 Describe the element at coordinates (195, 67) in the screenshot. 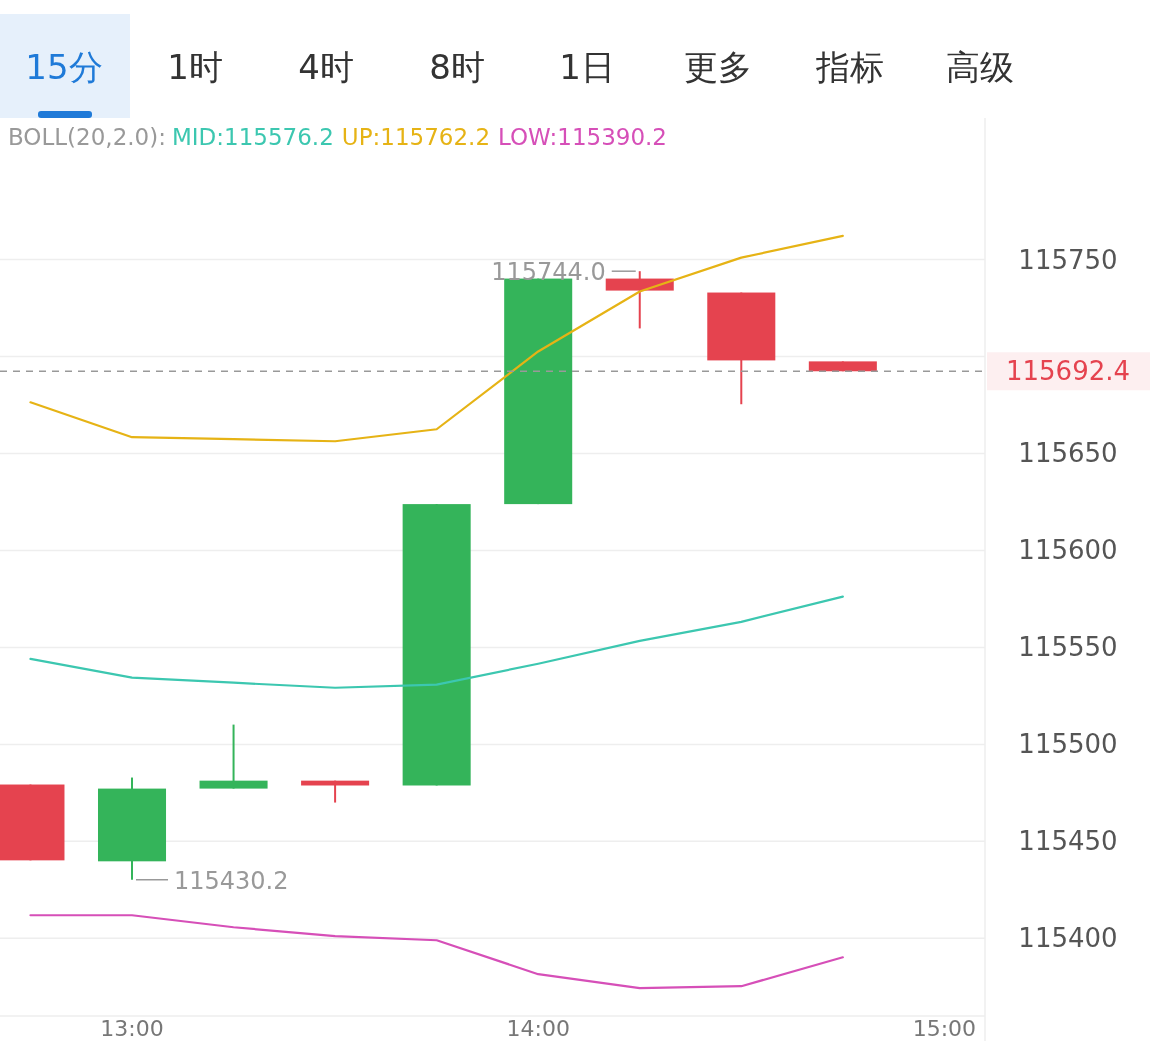

I see `text: 1时` at that location.